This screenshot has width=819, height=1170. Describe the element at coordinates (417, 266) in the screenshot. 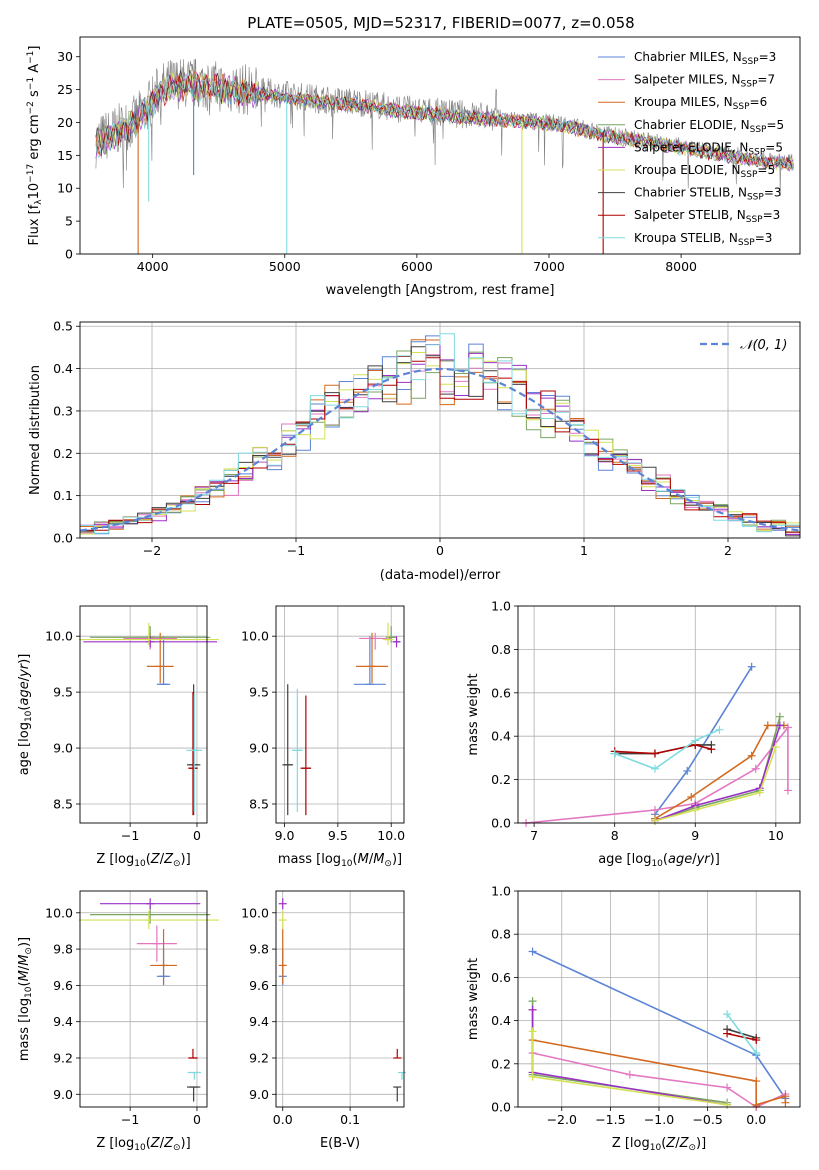

I see `x-tick-label: 6000` at that location.